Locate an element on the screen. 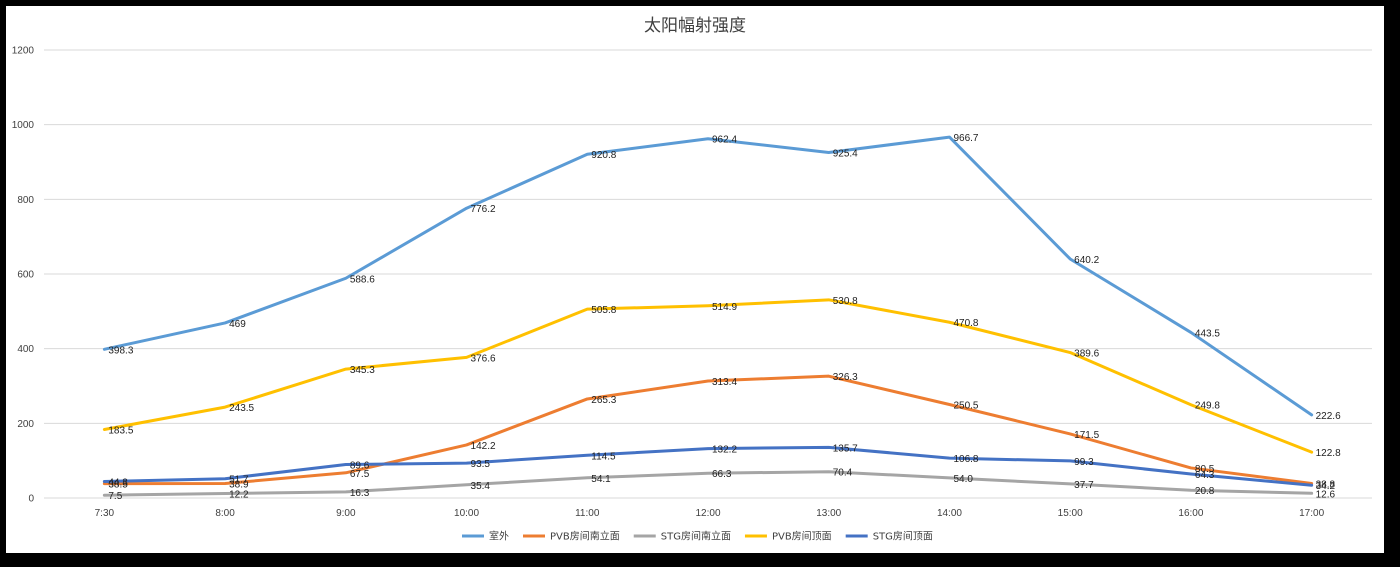 This screenshot has width=1400, height=567. x-tick-label: 17:00 is located at coordinates (1311, 513).